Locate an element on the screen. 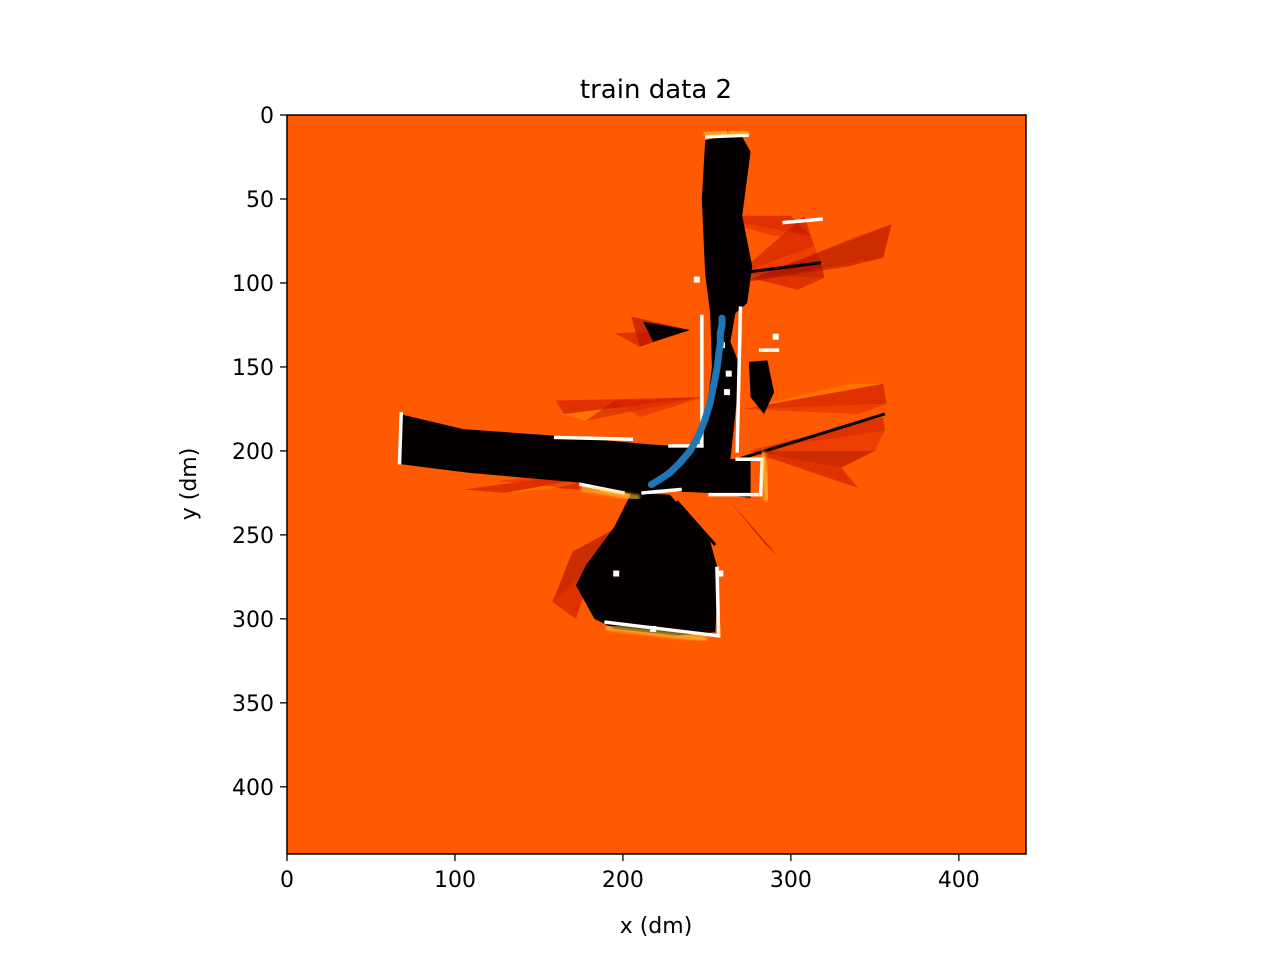  y-tick-label: 250 is located at coordinates (253, 536).